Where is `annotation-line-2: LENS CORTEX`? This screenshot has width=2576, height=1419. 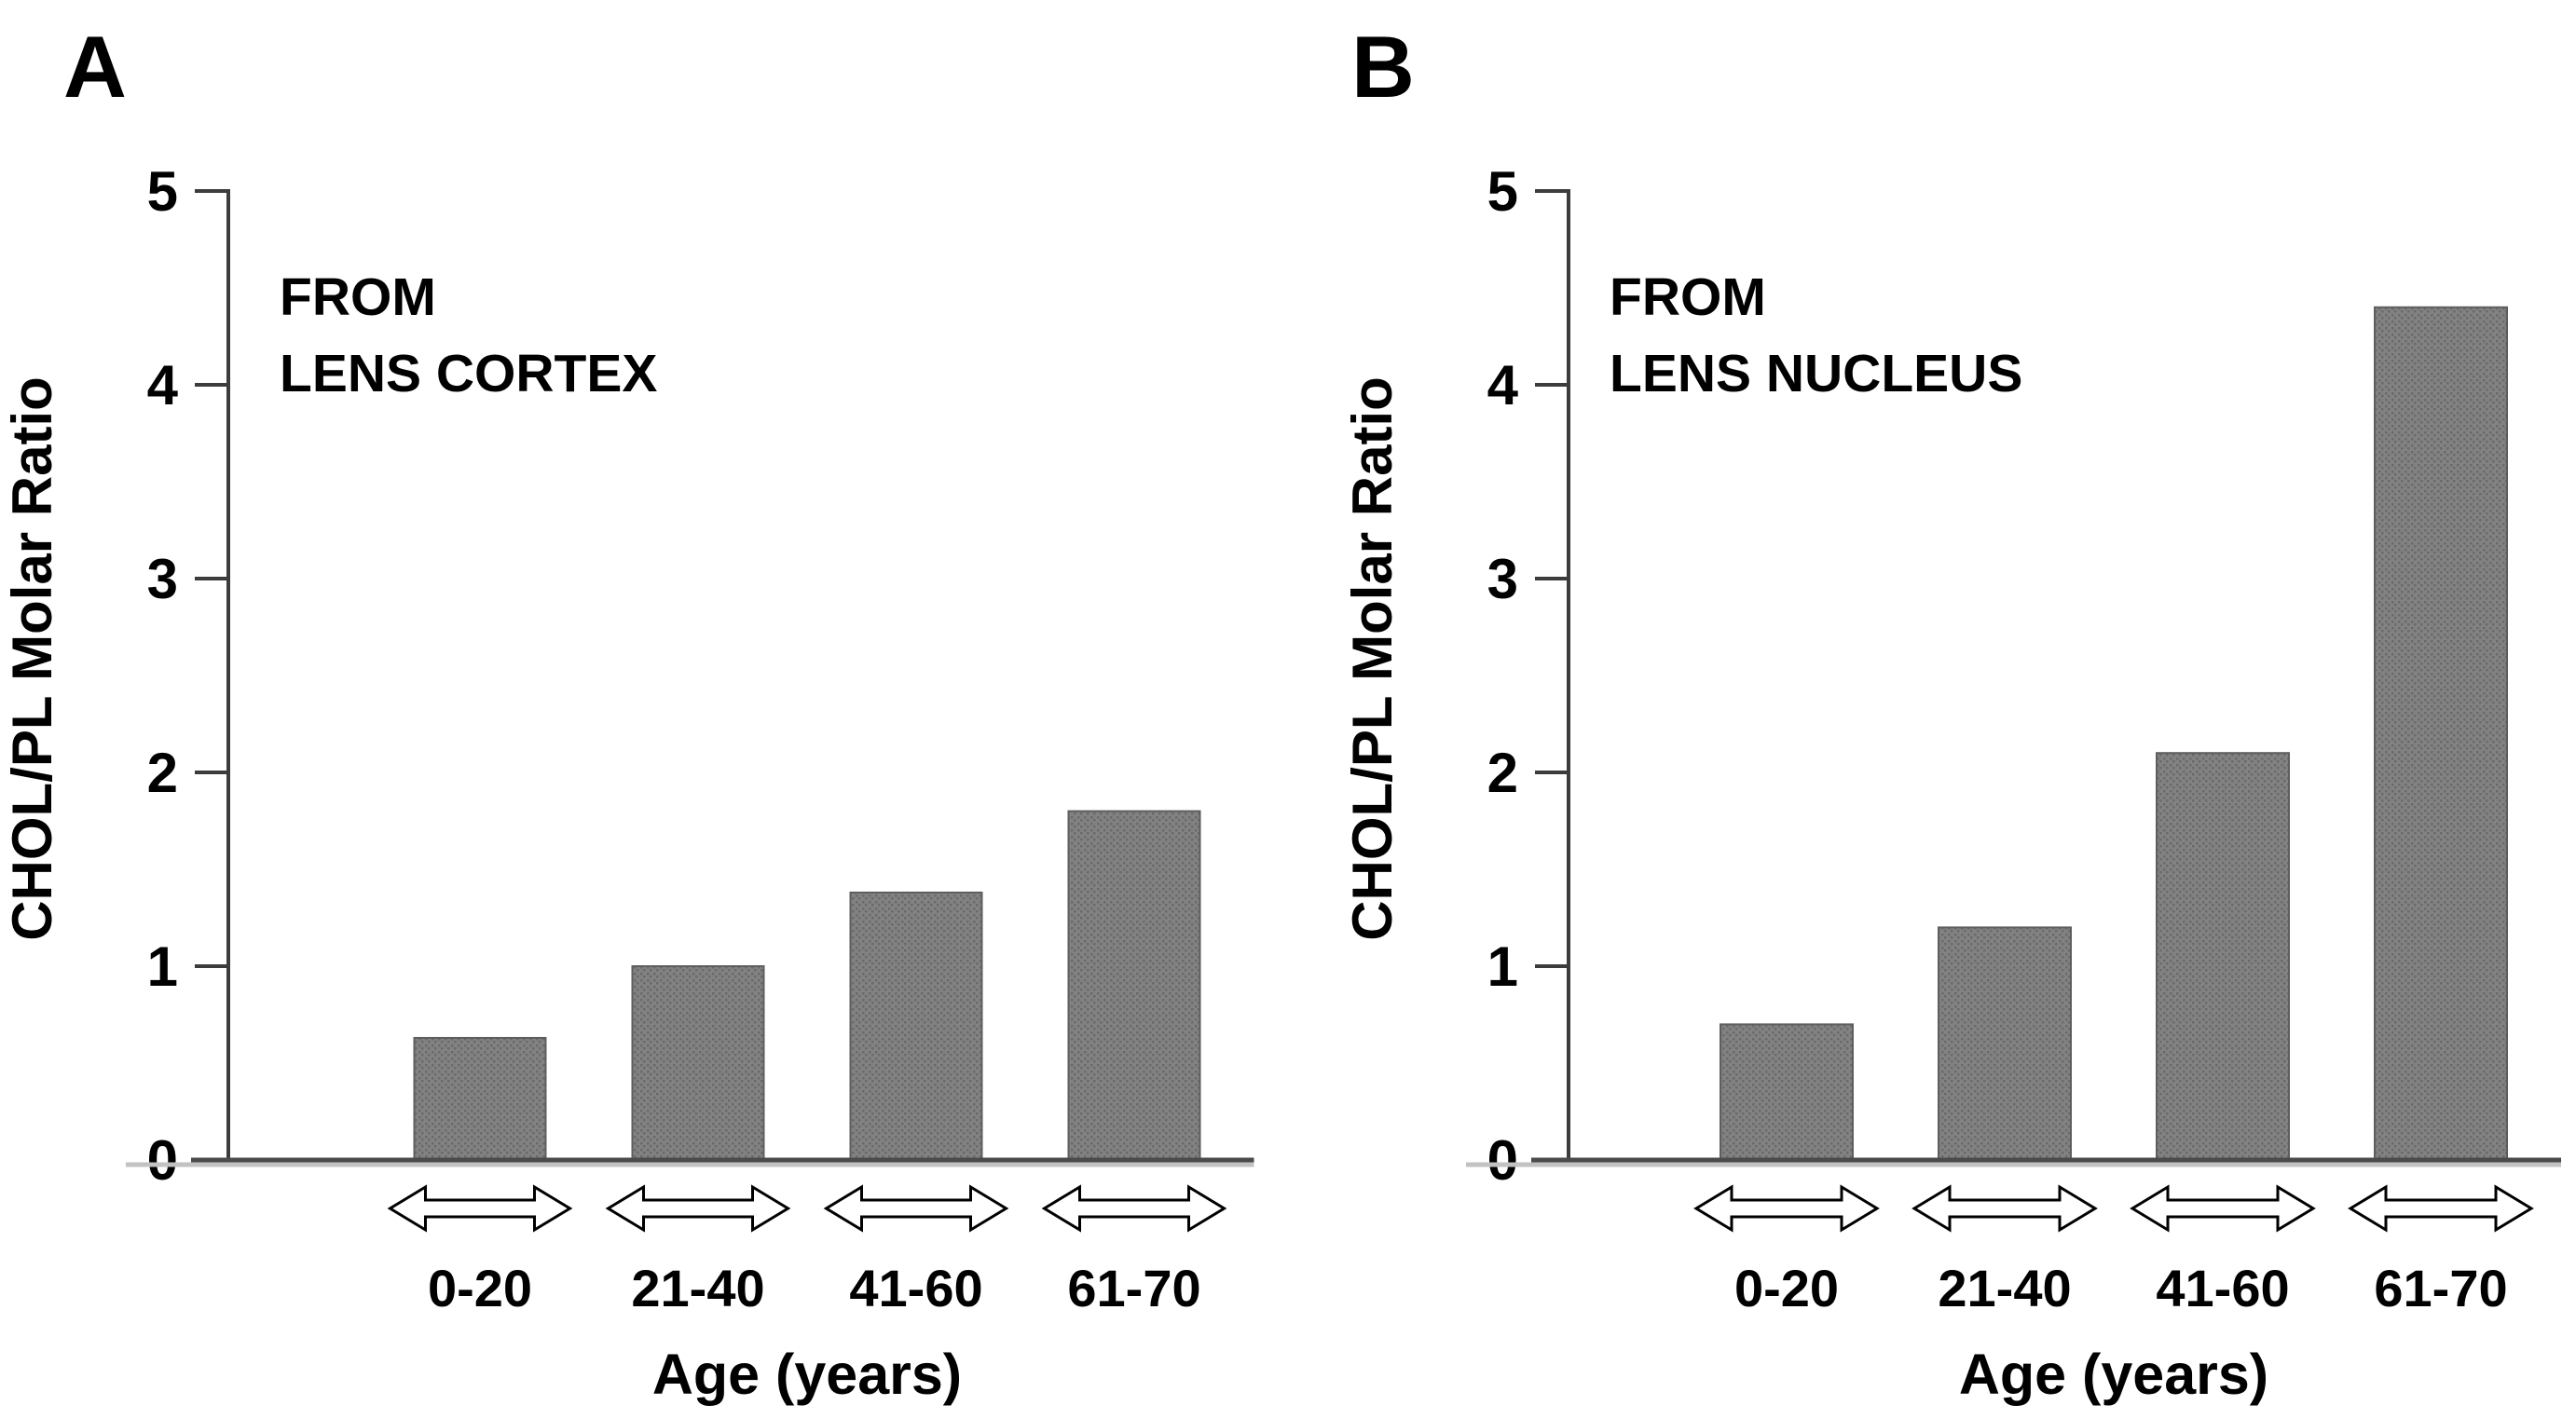
annotation-line-2: LENS CORTEX is located at coordinates (468, 374).